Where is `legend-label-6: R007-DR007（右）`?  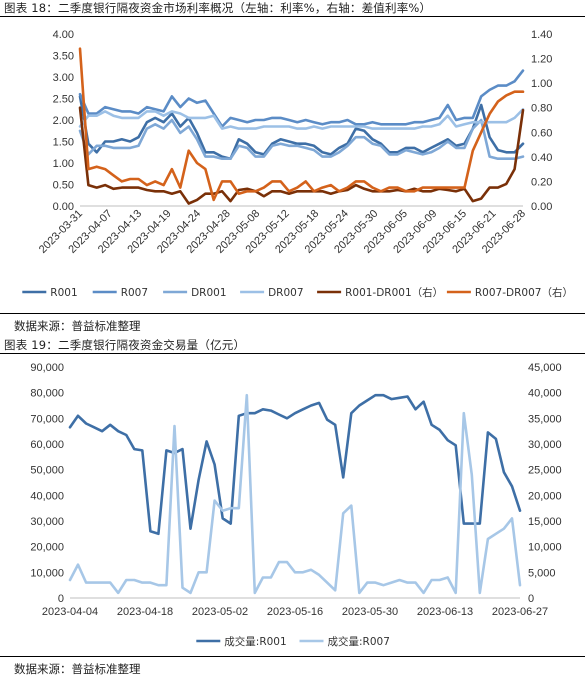
legend-label-6: R007-DR007（右） is located at coordinates (524, 292).